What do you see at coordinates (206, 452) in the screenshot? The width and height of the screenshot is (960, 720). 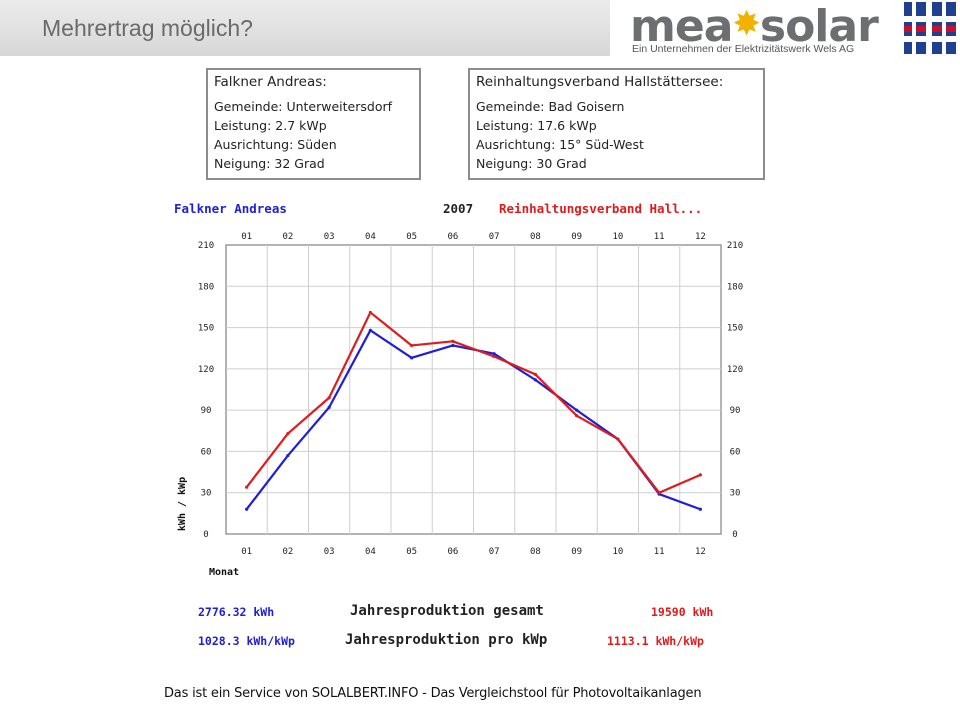 I see `y-tick-label-left: 60` at bounding box center [206, 452].